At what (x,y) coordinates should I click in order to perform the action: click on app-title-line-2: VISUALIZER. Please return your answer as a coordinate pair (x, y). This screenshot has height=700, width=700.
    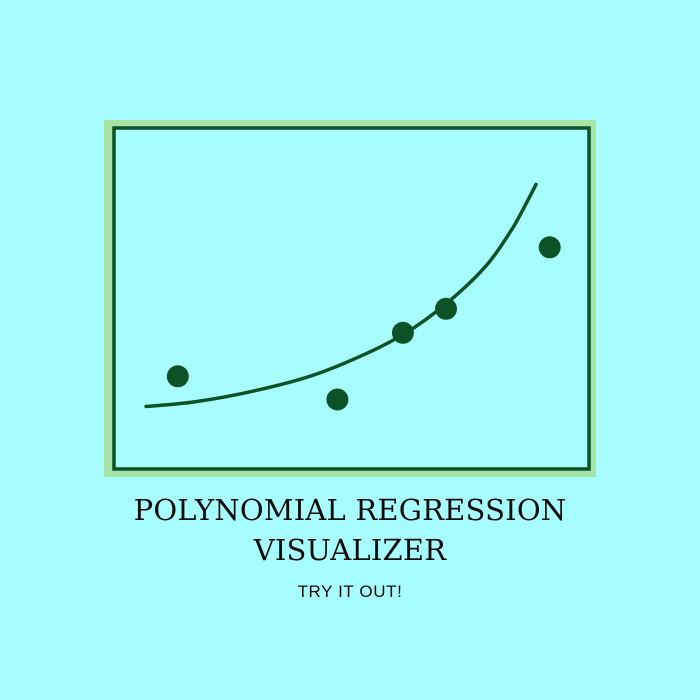
    Looking at the image, I should click on (350, 550).